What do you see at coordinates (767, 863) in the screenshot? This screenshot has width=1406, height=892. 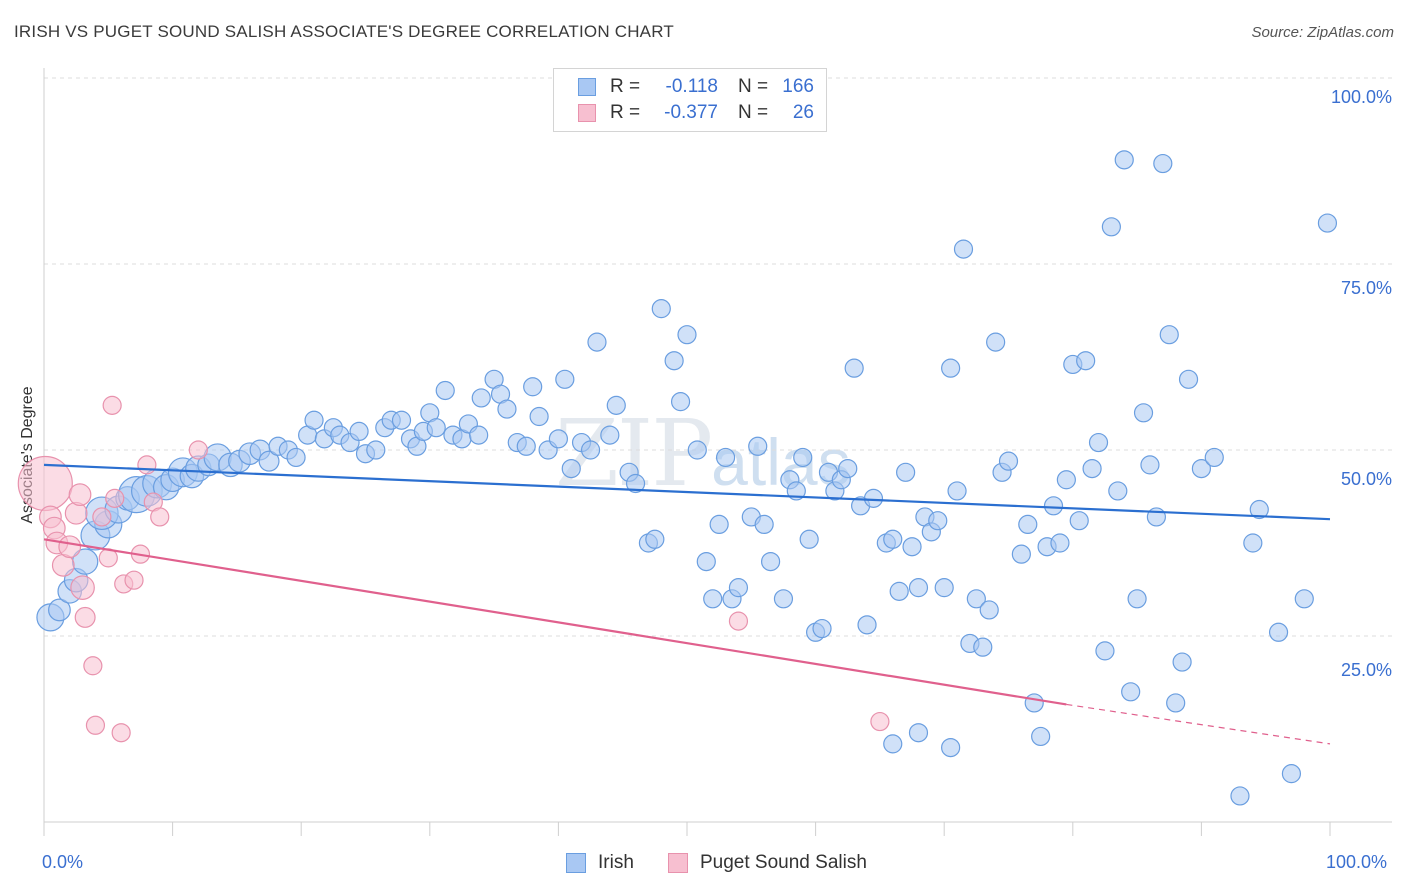 I see `legend-item-salish: Puget Sound Salish` at bounding box center [767, 863].